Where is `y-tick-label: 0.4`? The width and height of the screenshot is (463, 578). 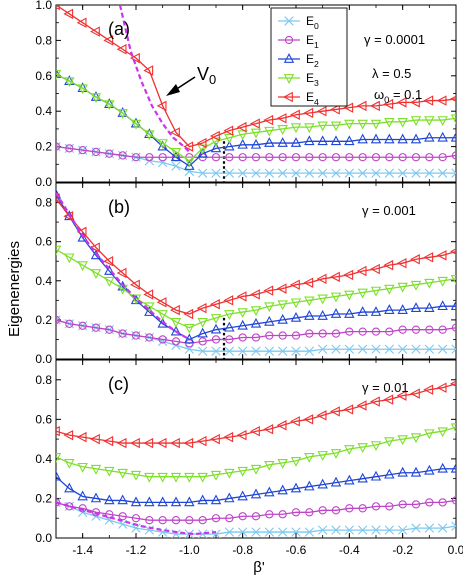
y-tick-label: 0.4 is located at coordinates (43, 111).